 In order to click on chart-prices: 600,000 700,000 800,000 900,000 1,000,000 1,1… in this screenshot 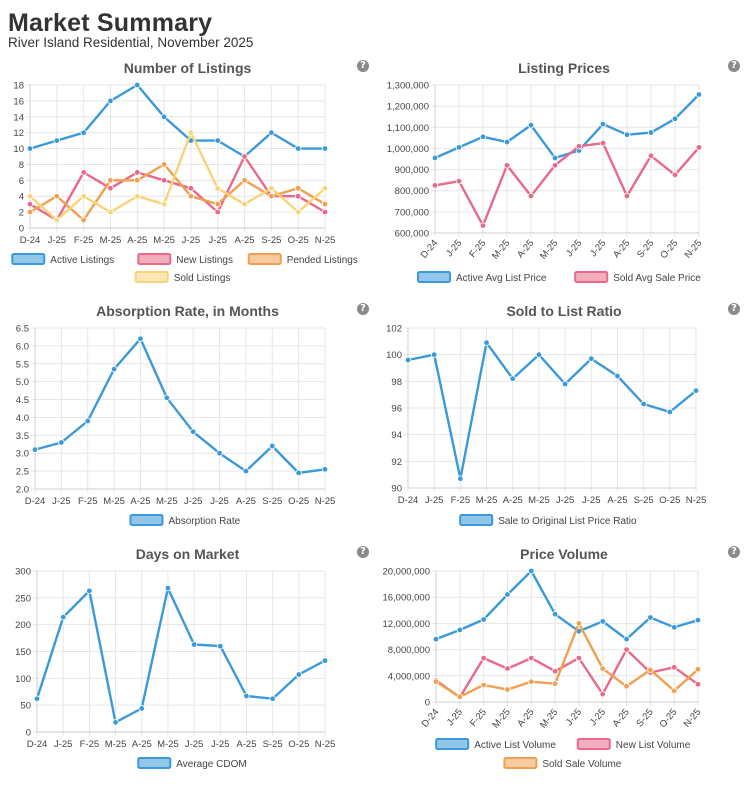, I will do `click(546, 183)`.